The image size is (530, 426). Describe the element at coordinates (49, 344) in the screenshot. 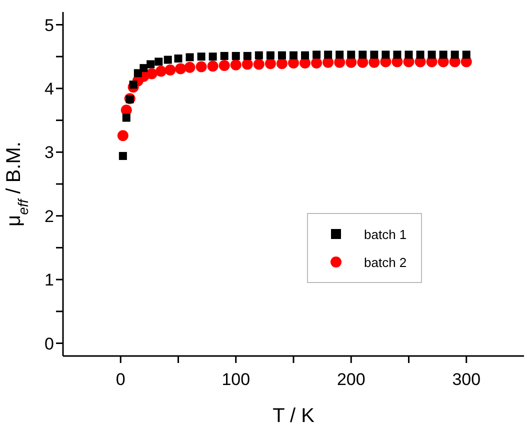

I see `y-tick-label: 0` at that location.